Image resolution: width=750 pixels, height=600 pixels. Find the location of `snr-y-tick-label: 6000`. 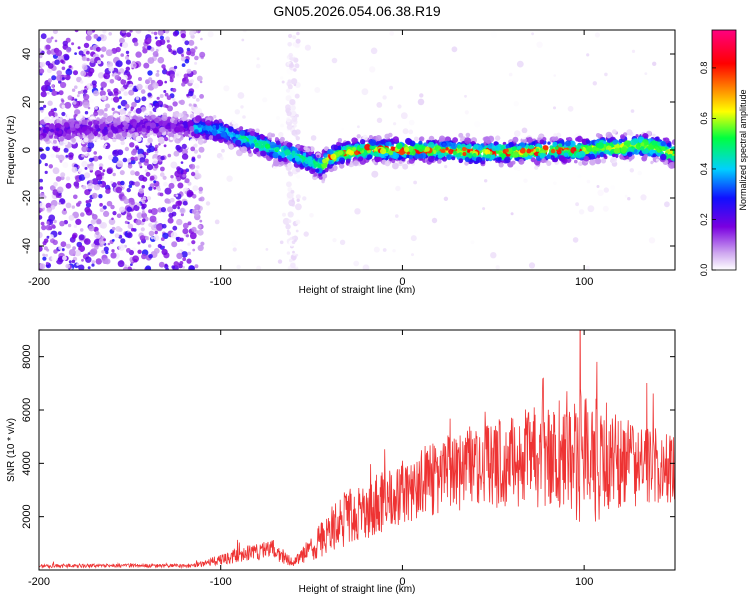

snr-y-tick-label: 6000 is located at coordinates (27, 410).